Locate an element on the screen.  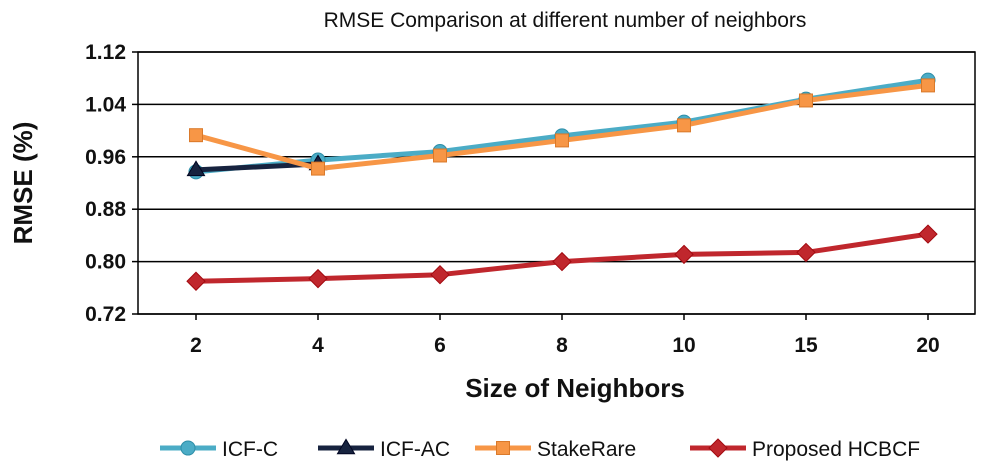
legend-item: Proposed HCBCF is located at coordinates (805, 449).